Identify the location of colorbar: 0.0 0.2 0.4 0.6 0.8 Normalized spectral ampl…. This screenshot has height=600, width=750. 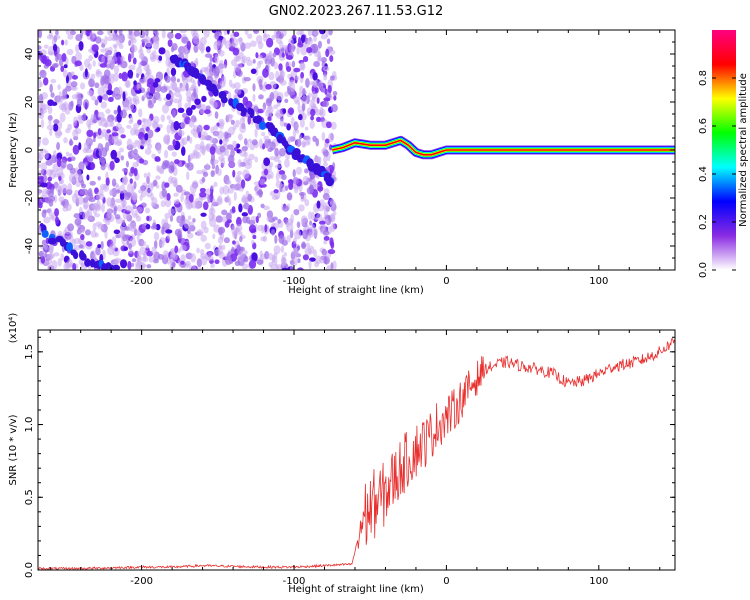
(723, 154).